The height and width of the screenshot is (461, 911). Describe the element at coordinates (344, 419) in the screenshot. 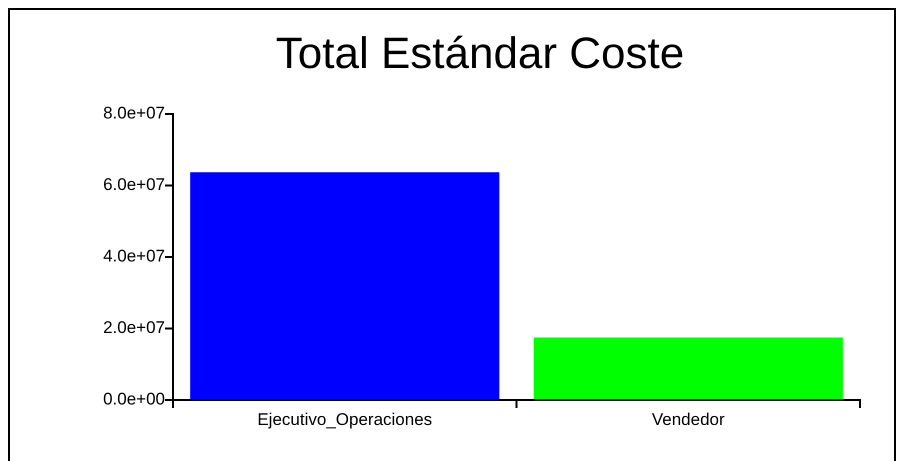

I see `x-tick-label: Ejecutivo_Operaciones` at that location.